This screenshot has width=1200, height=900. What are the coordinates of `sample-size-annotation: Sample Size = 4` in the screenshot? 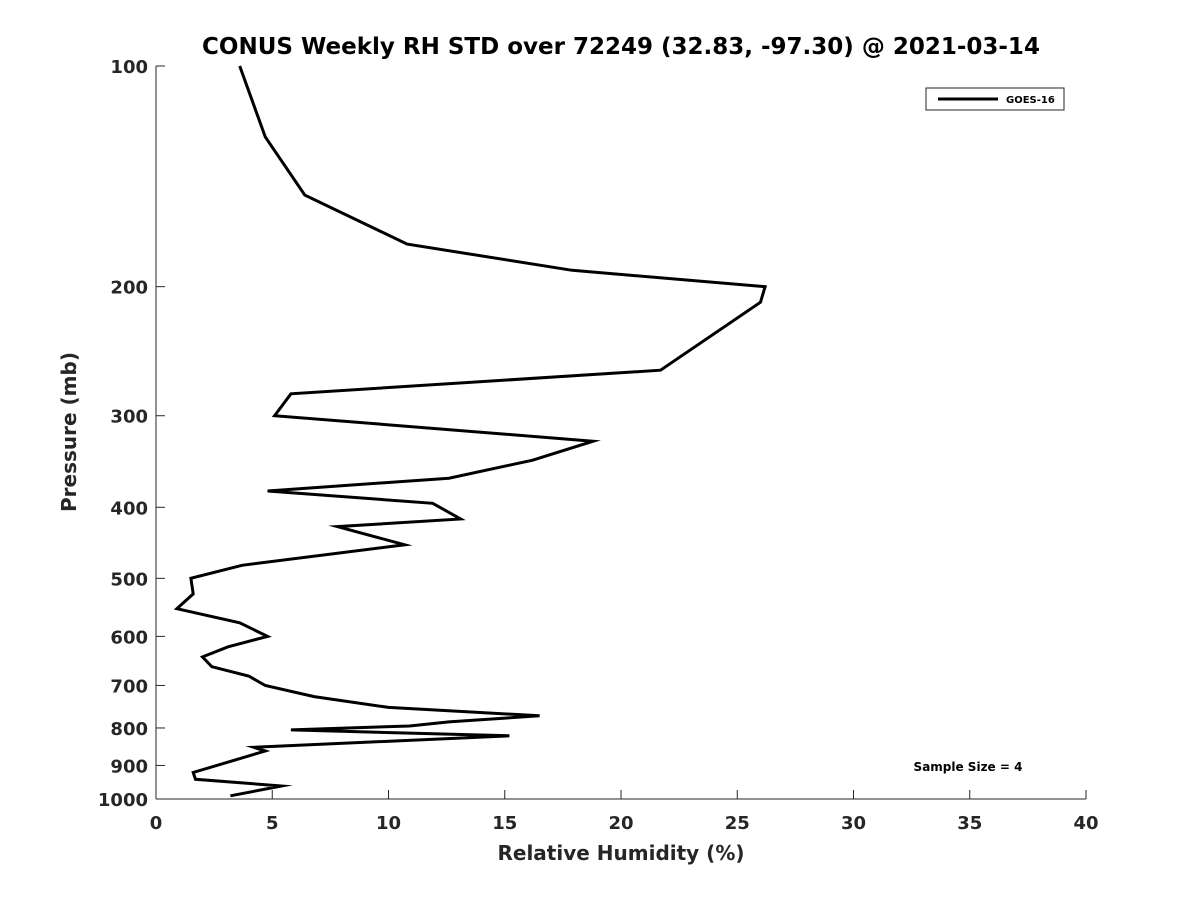 It's located at (968, 767).